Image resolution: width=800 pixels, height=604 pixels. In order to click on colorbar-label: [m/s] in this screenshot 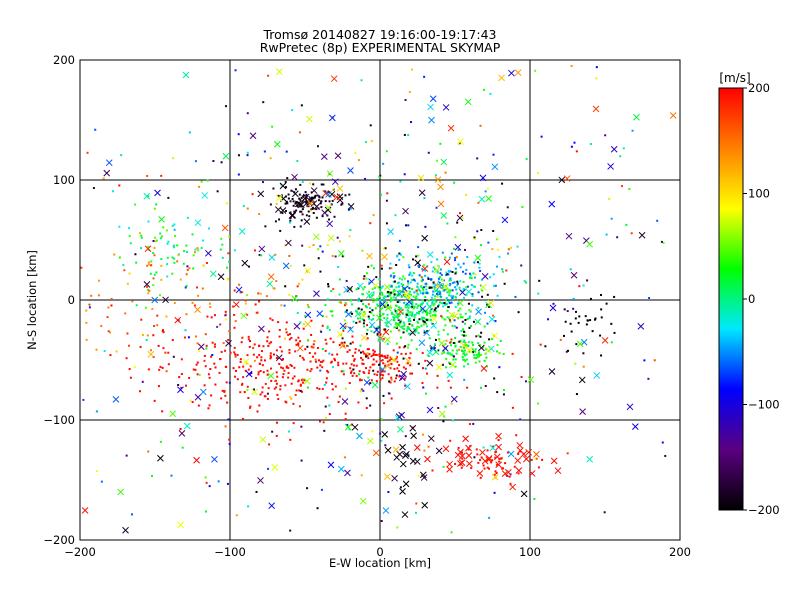, I will do `click(734, 78)`.